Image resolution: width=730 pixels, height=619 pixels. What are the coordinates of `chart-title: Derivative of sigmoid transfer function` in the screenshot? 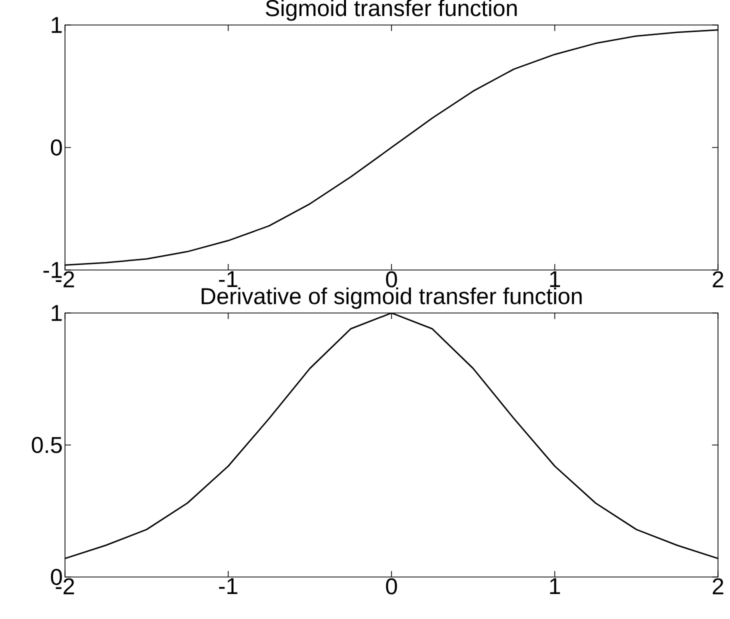 It's located at (392, 298).